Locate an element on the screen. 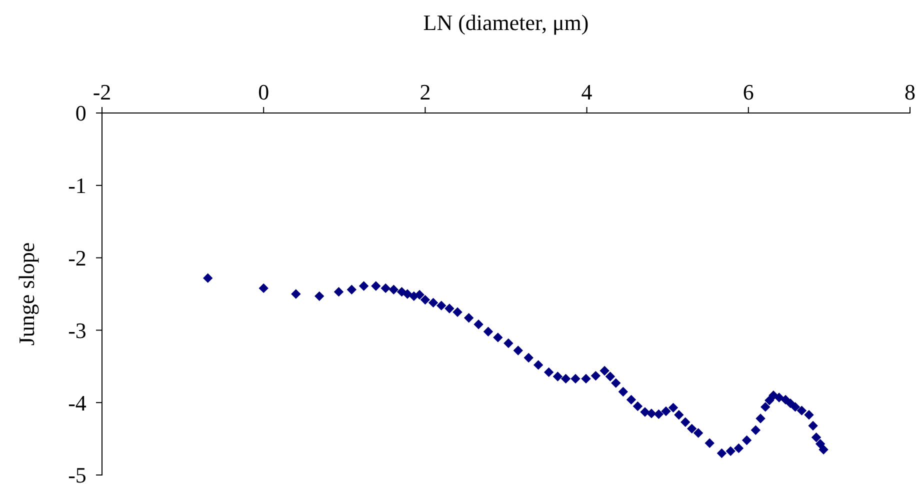  x-tick-label: 4 is located at coordinates (586, 92).